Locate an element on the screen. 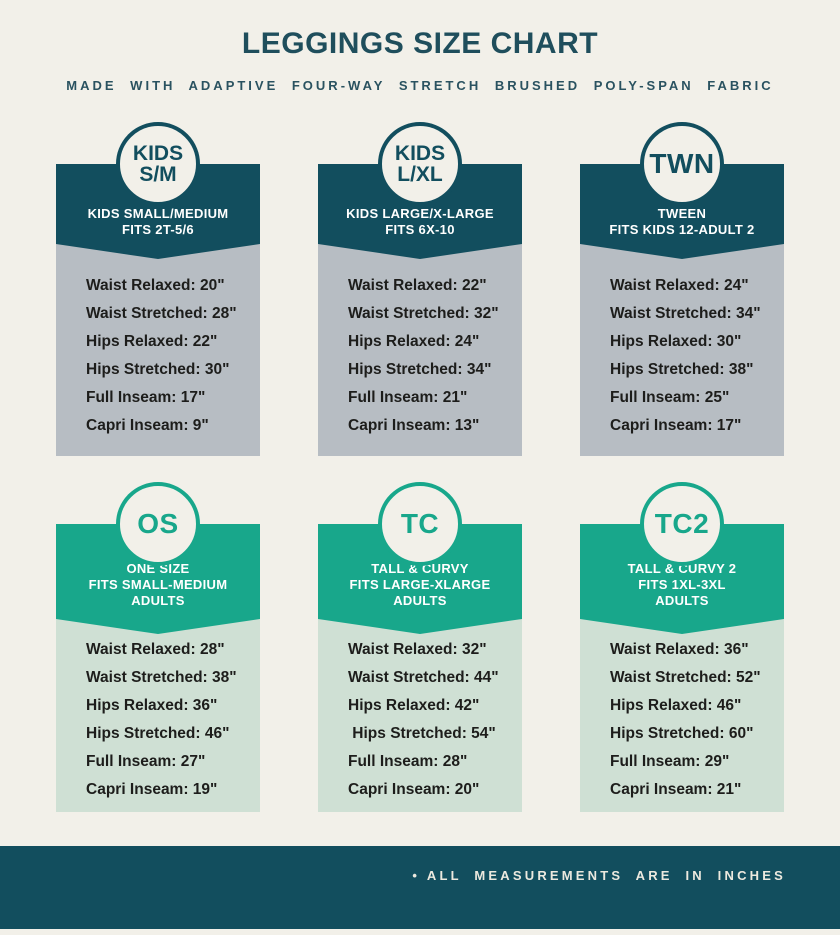  size-badge: KIDS L/XL is located at coordinates (420, 164).